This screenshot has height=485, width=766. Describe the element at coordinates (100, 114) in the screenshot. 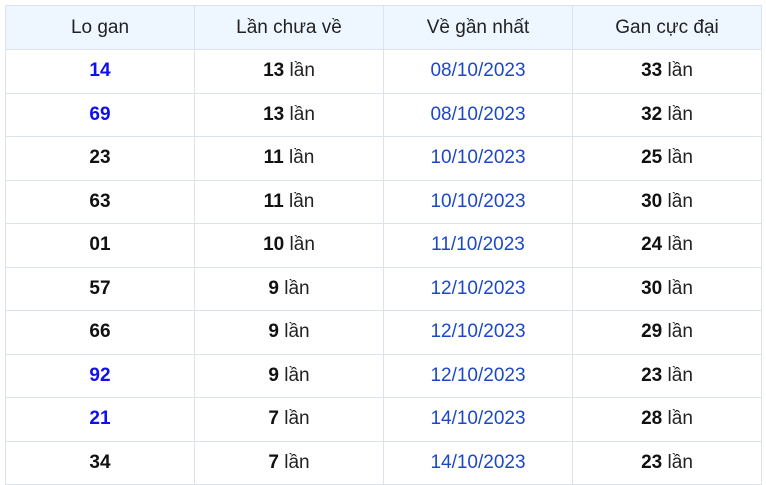

I see `lo-number: 69` at that location.